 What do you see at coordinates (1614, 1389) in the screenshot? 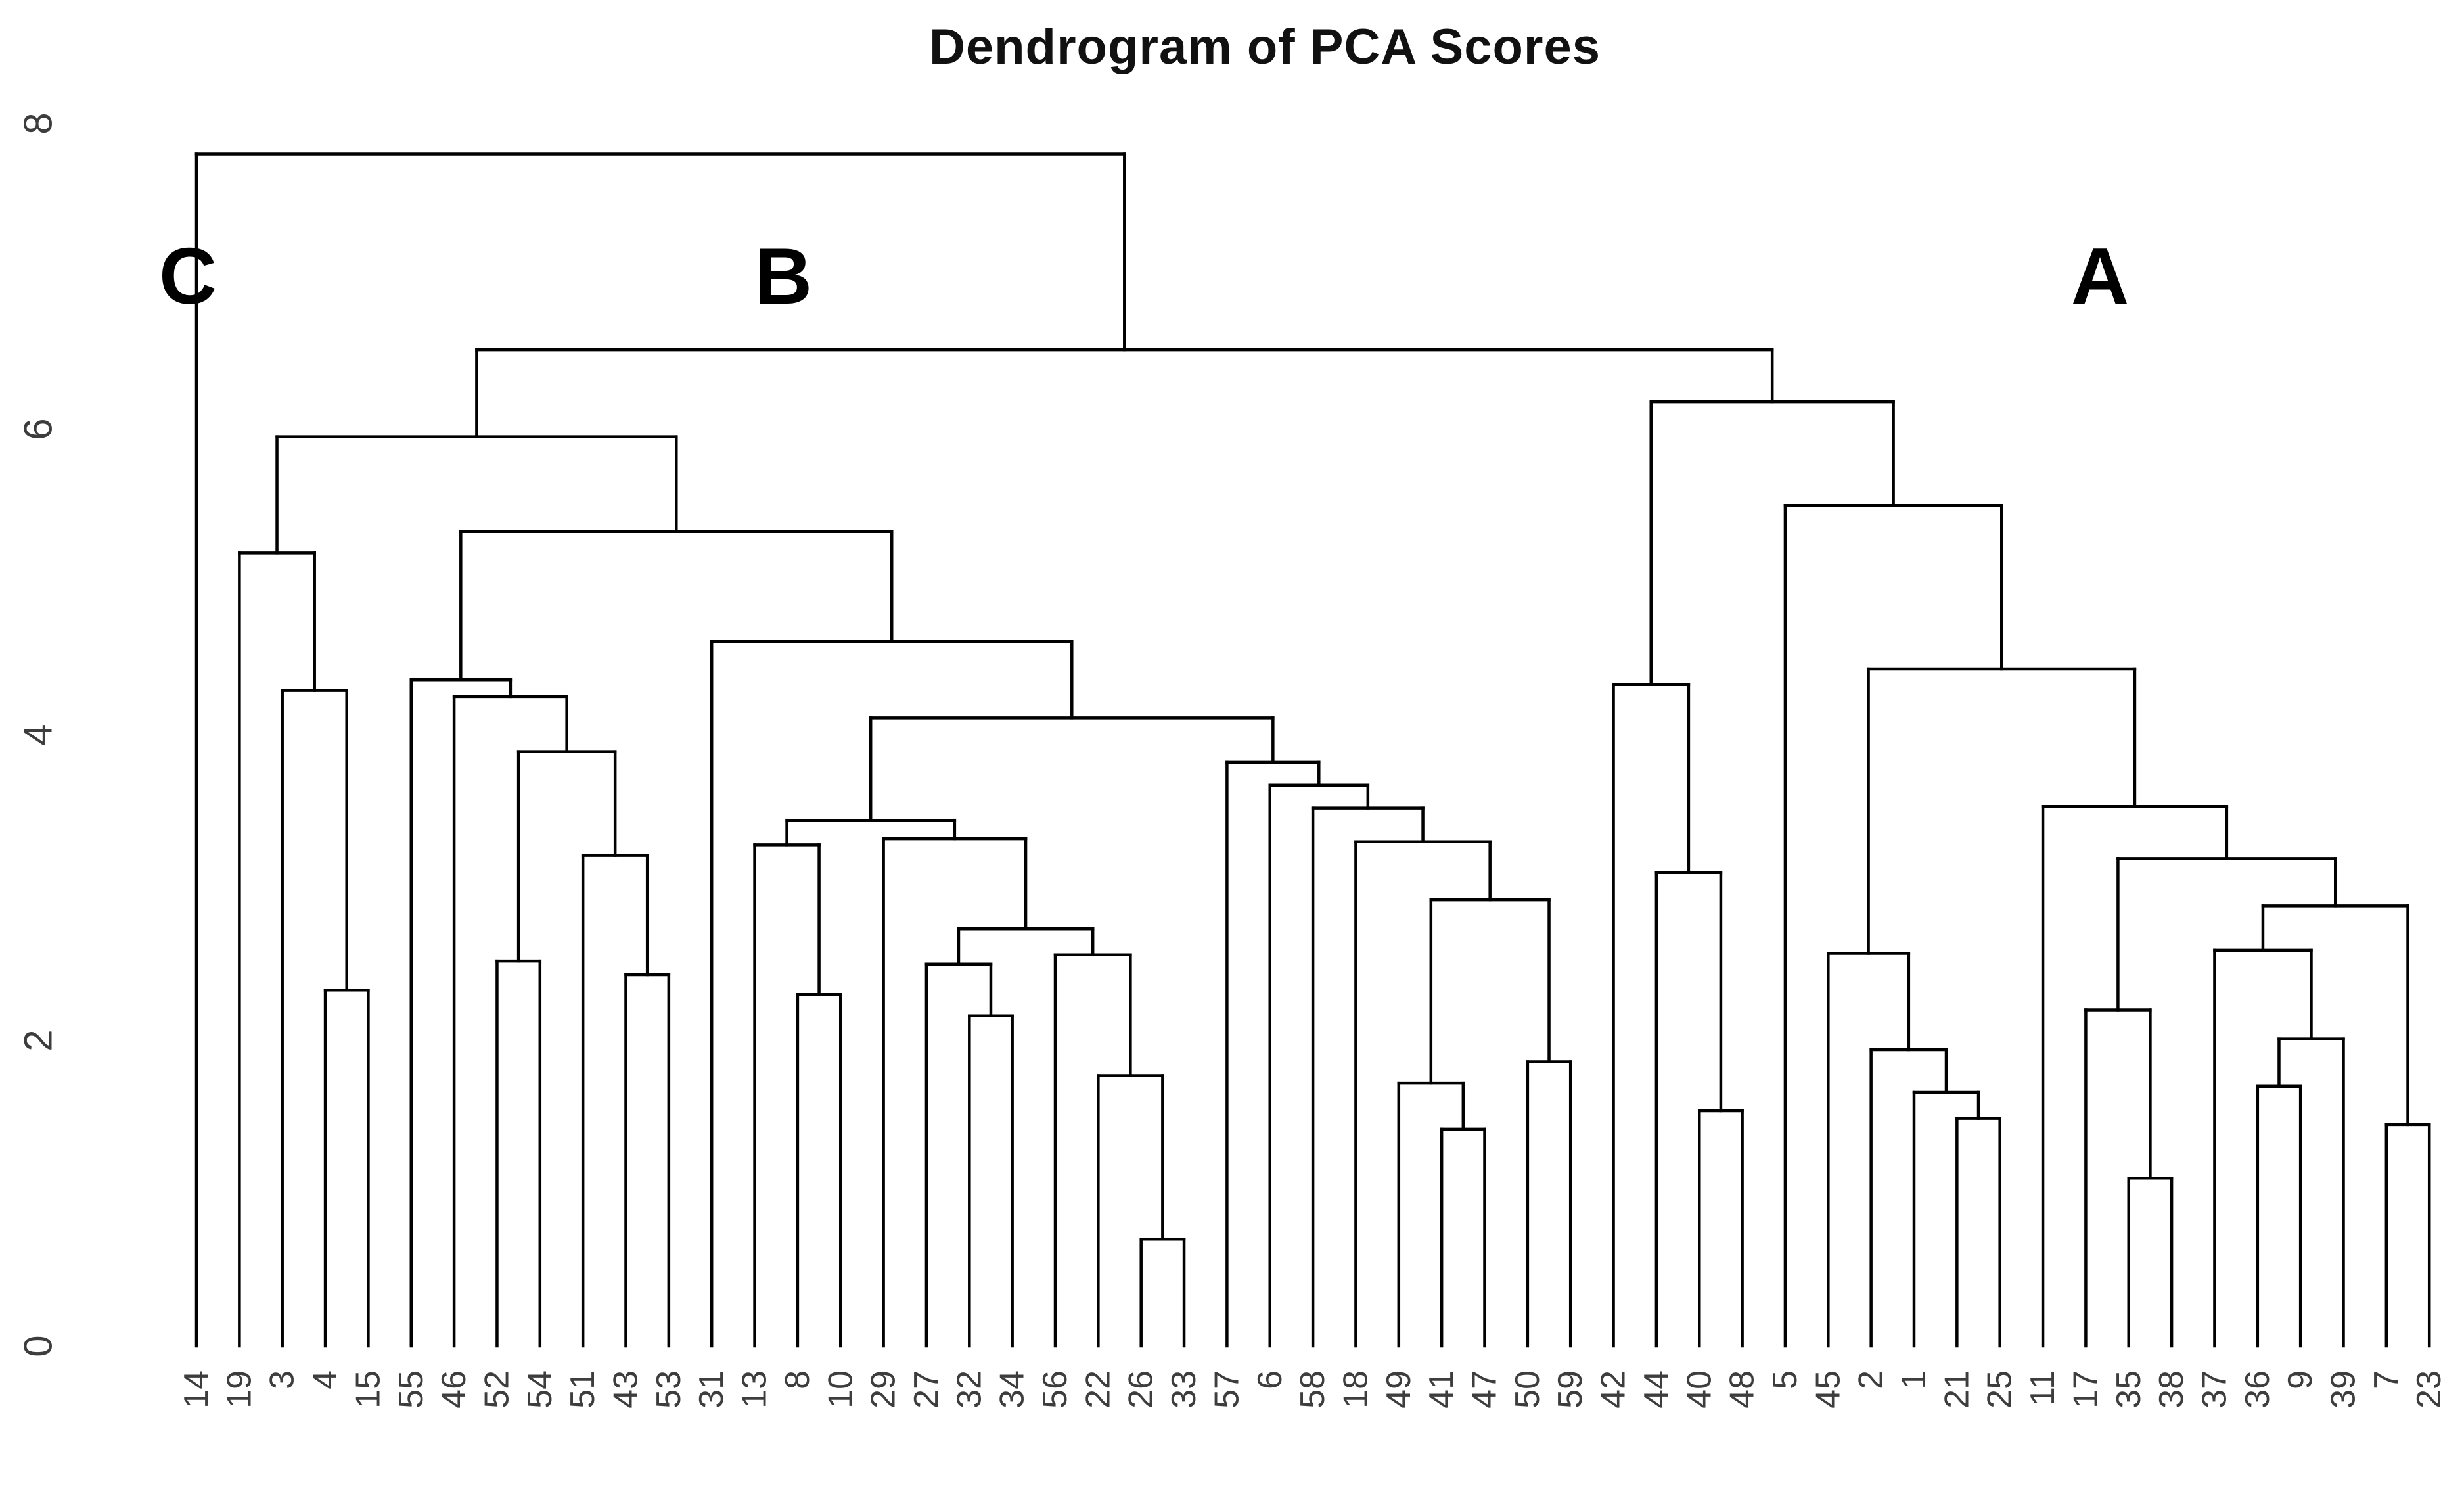
I see `leaf-label: 42` at bounding box center [1614, 1389].